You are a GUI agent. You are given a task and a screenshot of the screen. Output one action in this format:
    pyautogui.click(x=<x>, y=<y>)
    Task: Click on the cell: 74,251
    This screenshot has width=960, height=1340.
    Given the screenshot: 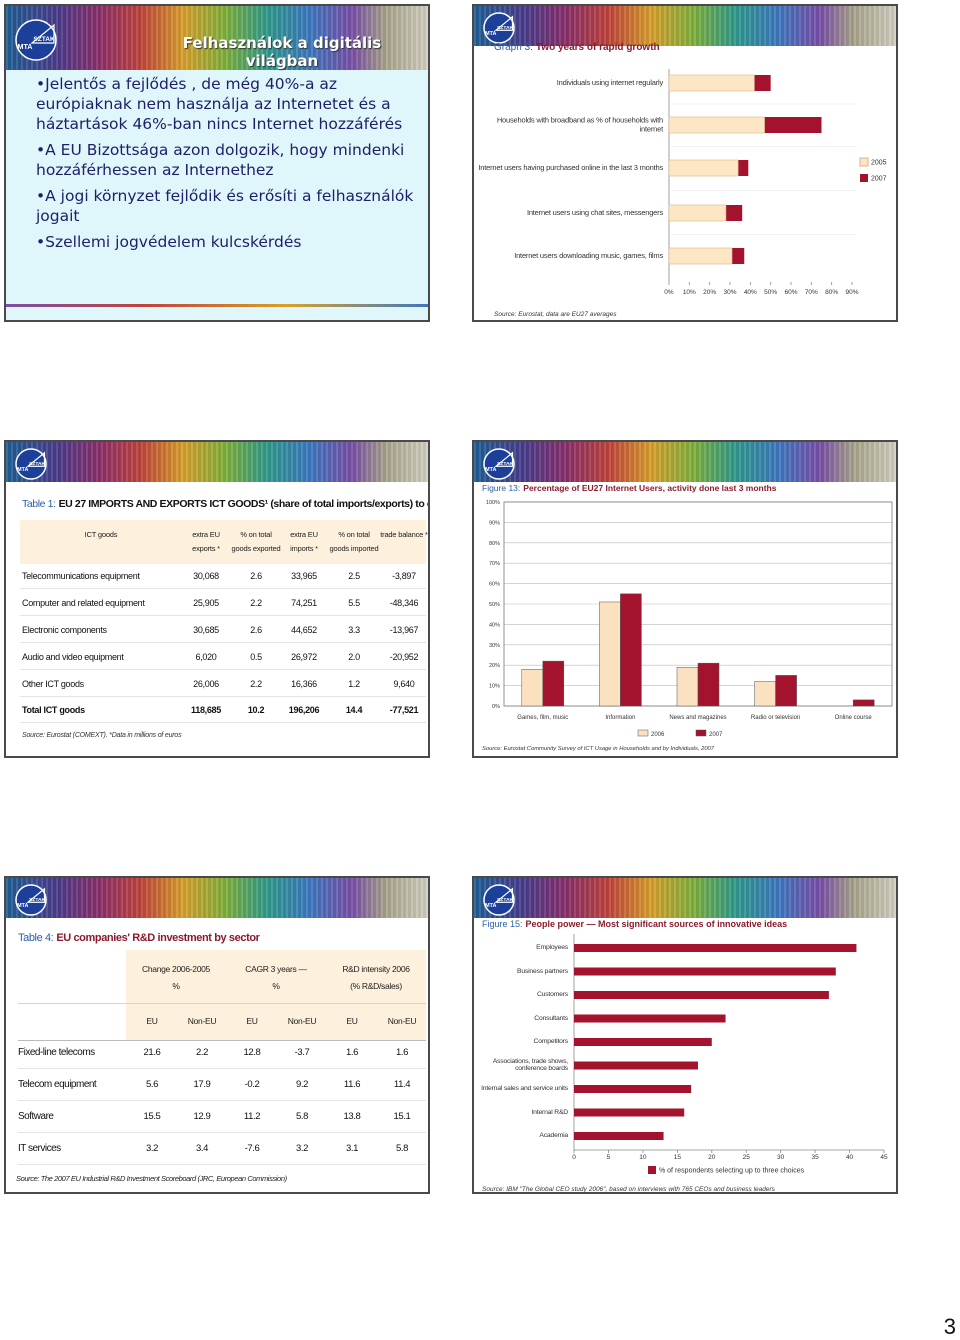 What is the action you would take?
    pyautogui.click(x=304, y=603)
    